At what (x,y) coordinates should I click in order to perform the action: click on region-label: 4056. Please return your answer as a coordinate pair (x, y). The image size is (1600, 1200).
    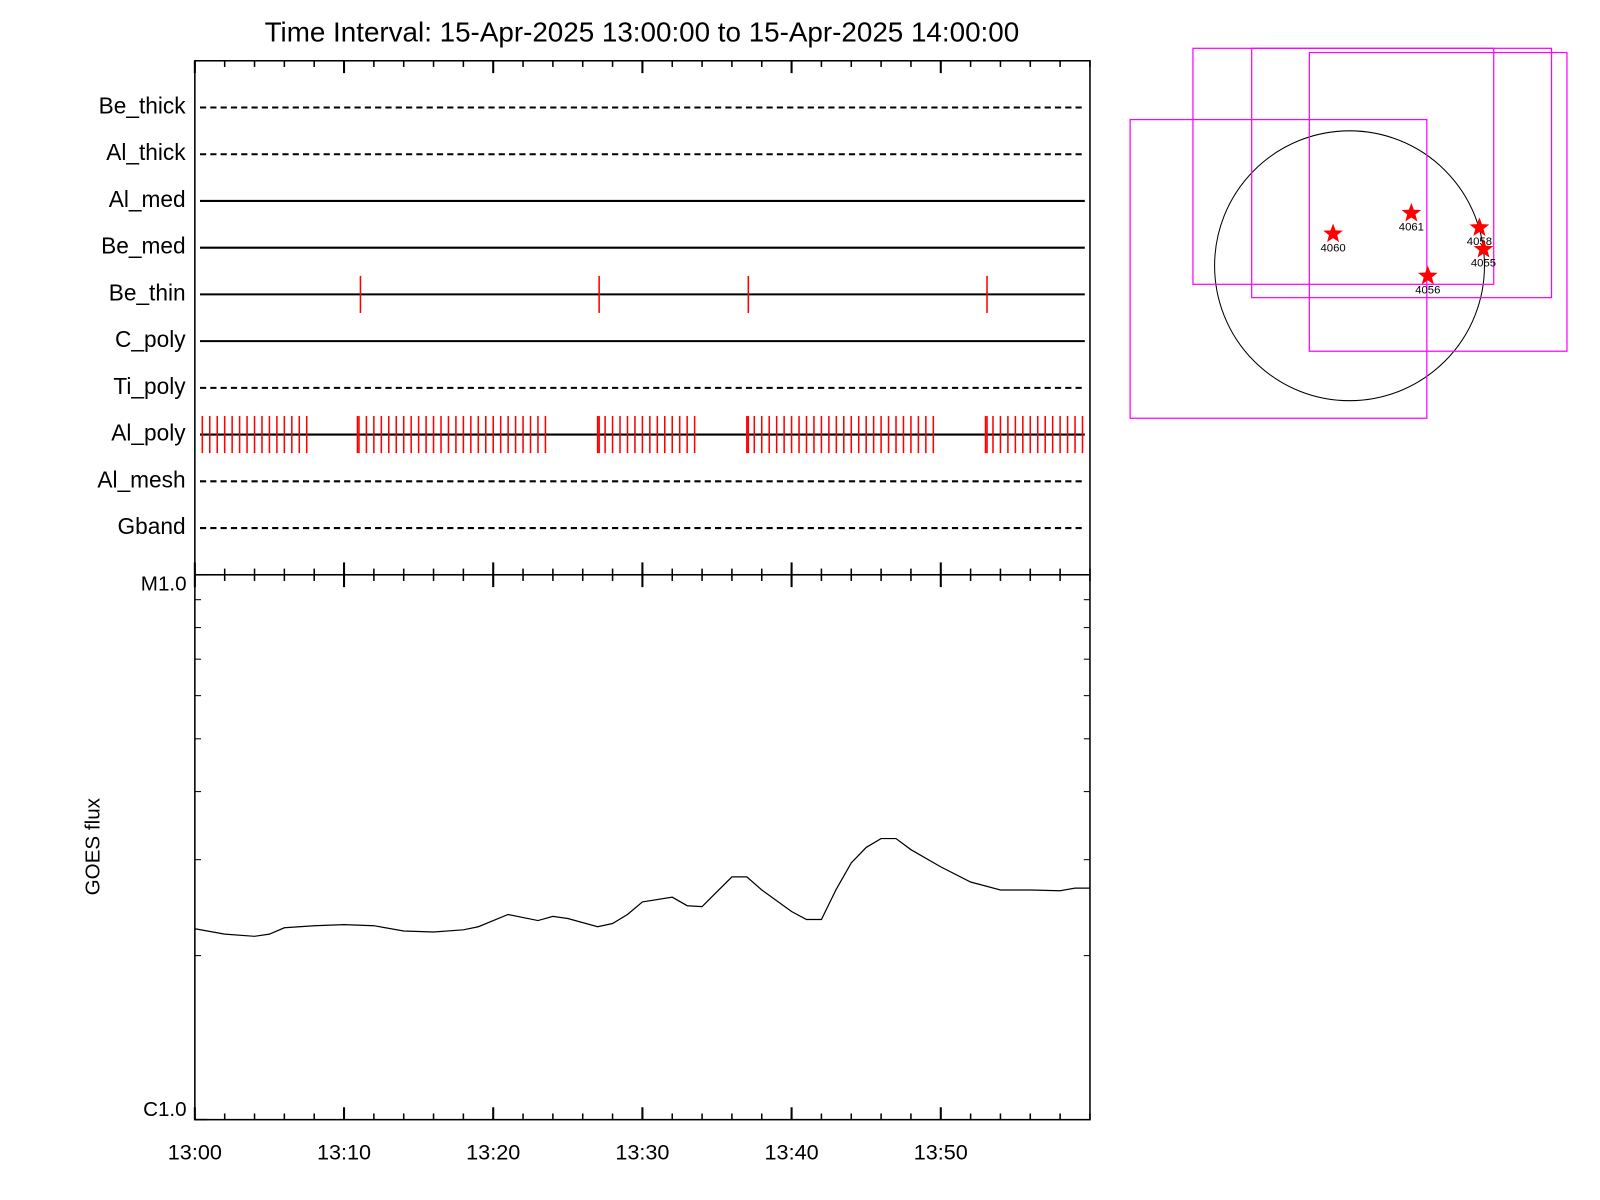
    Looking at the image, I should click on (1427, 290).